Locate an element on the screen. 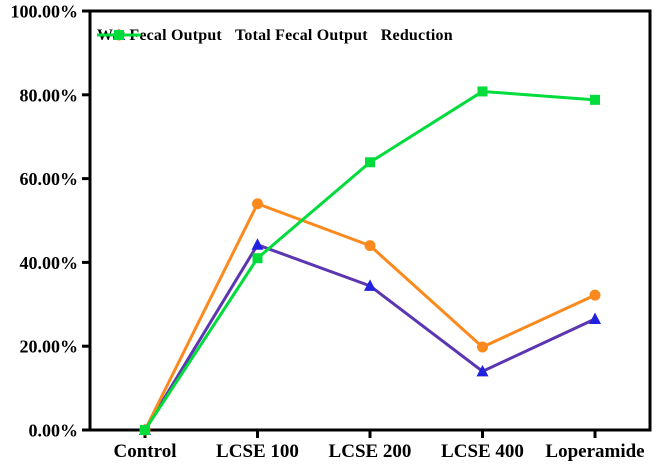 This screenshot has width=657, height=466. x-axis-tick-label-control: Control is located at coordinates (145, 451).